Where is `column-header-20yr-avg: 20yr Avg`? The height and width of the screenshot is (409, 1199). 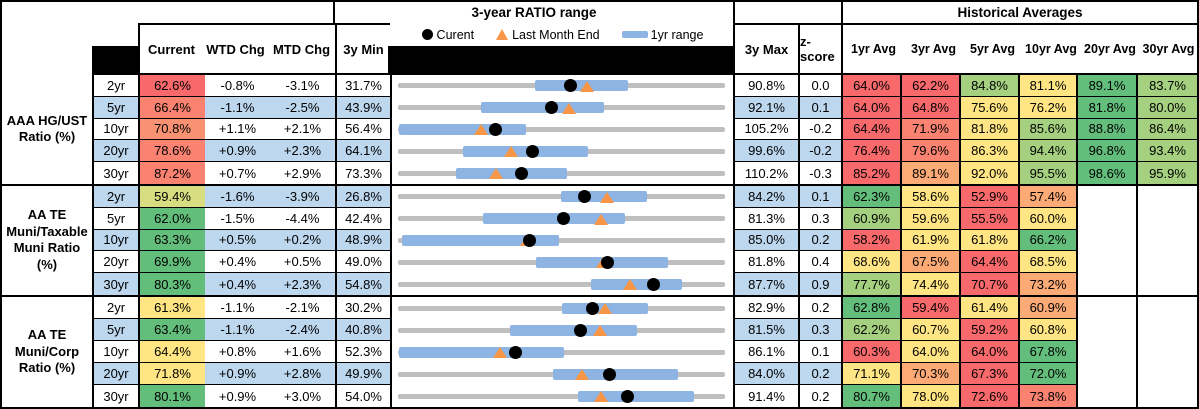
column-header-20yr-avg: 20yr Avg is located at coordinates (1110, 49).